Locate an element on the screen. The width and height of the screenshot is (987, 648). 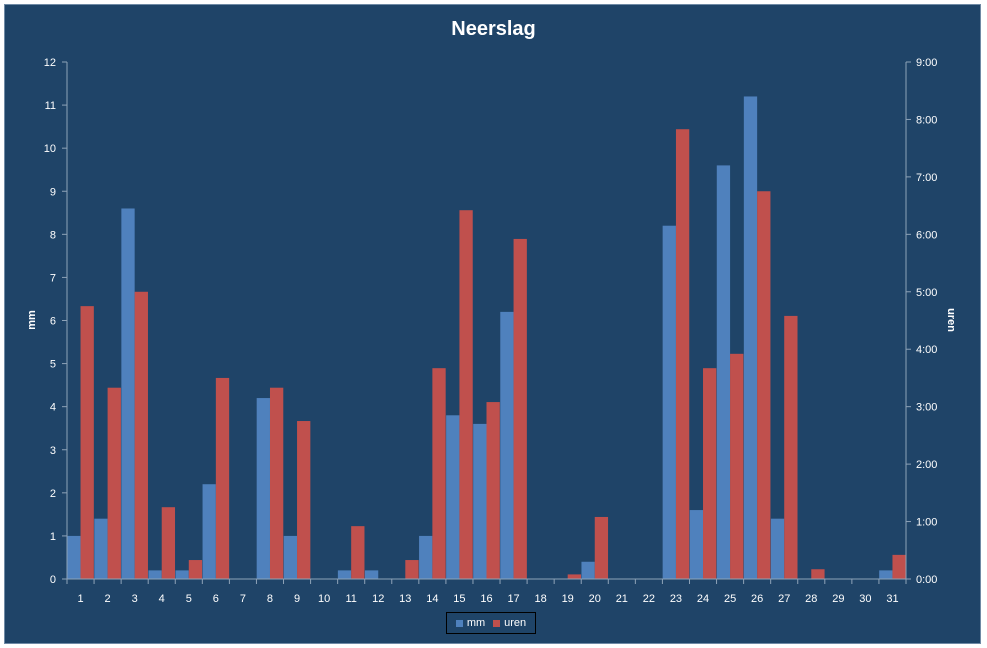
x-tick-label-27: 27 is located at coordinates (784, 599).